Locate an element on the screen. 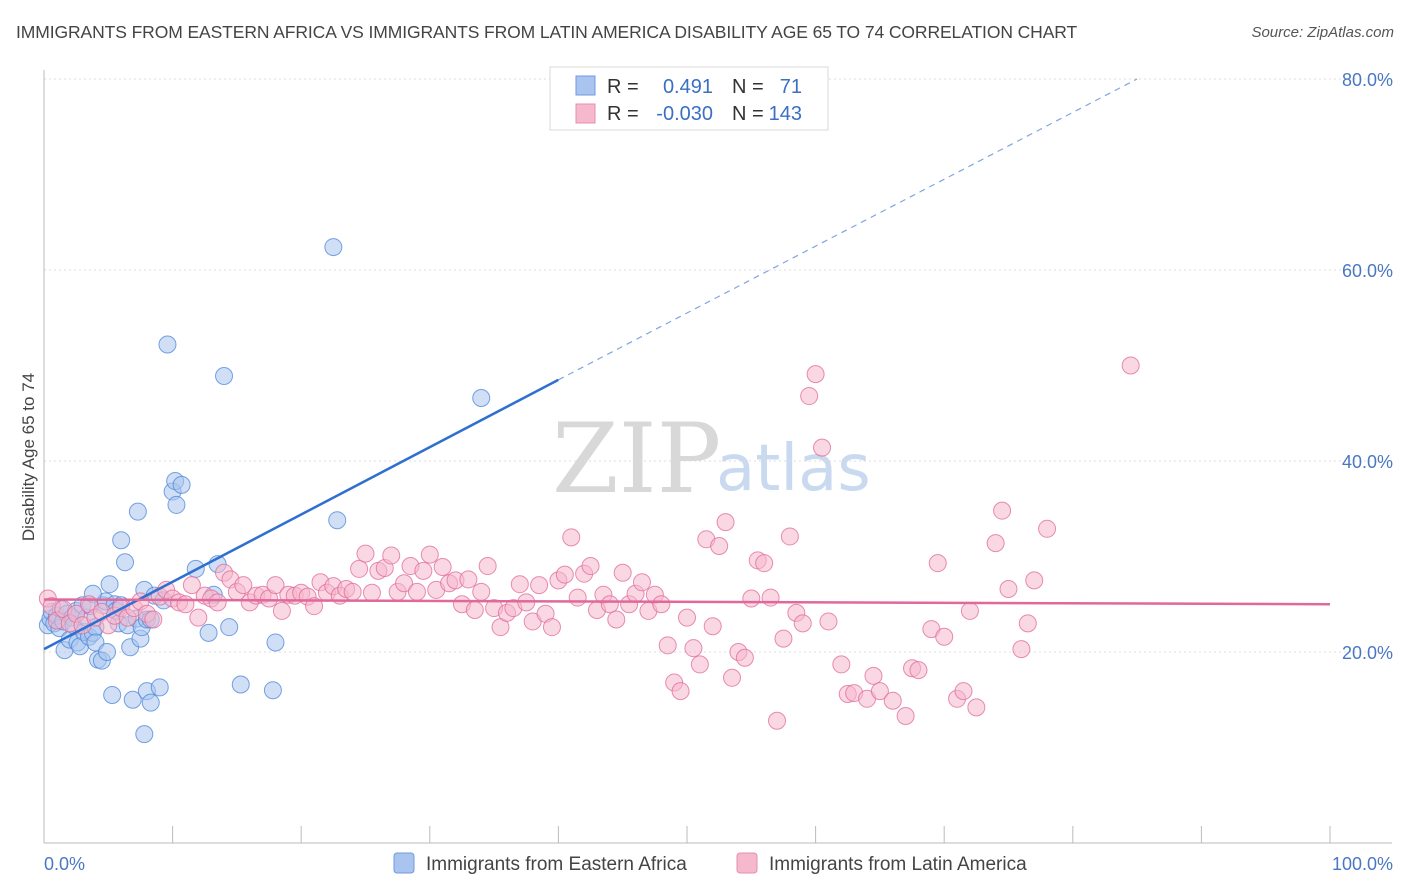 The height and width of the screenshot is (892, 1406). legend-box is located at coordinates (689, 98).